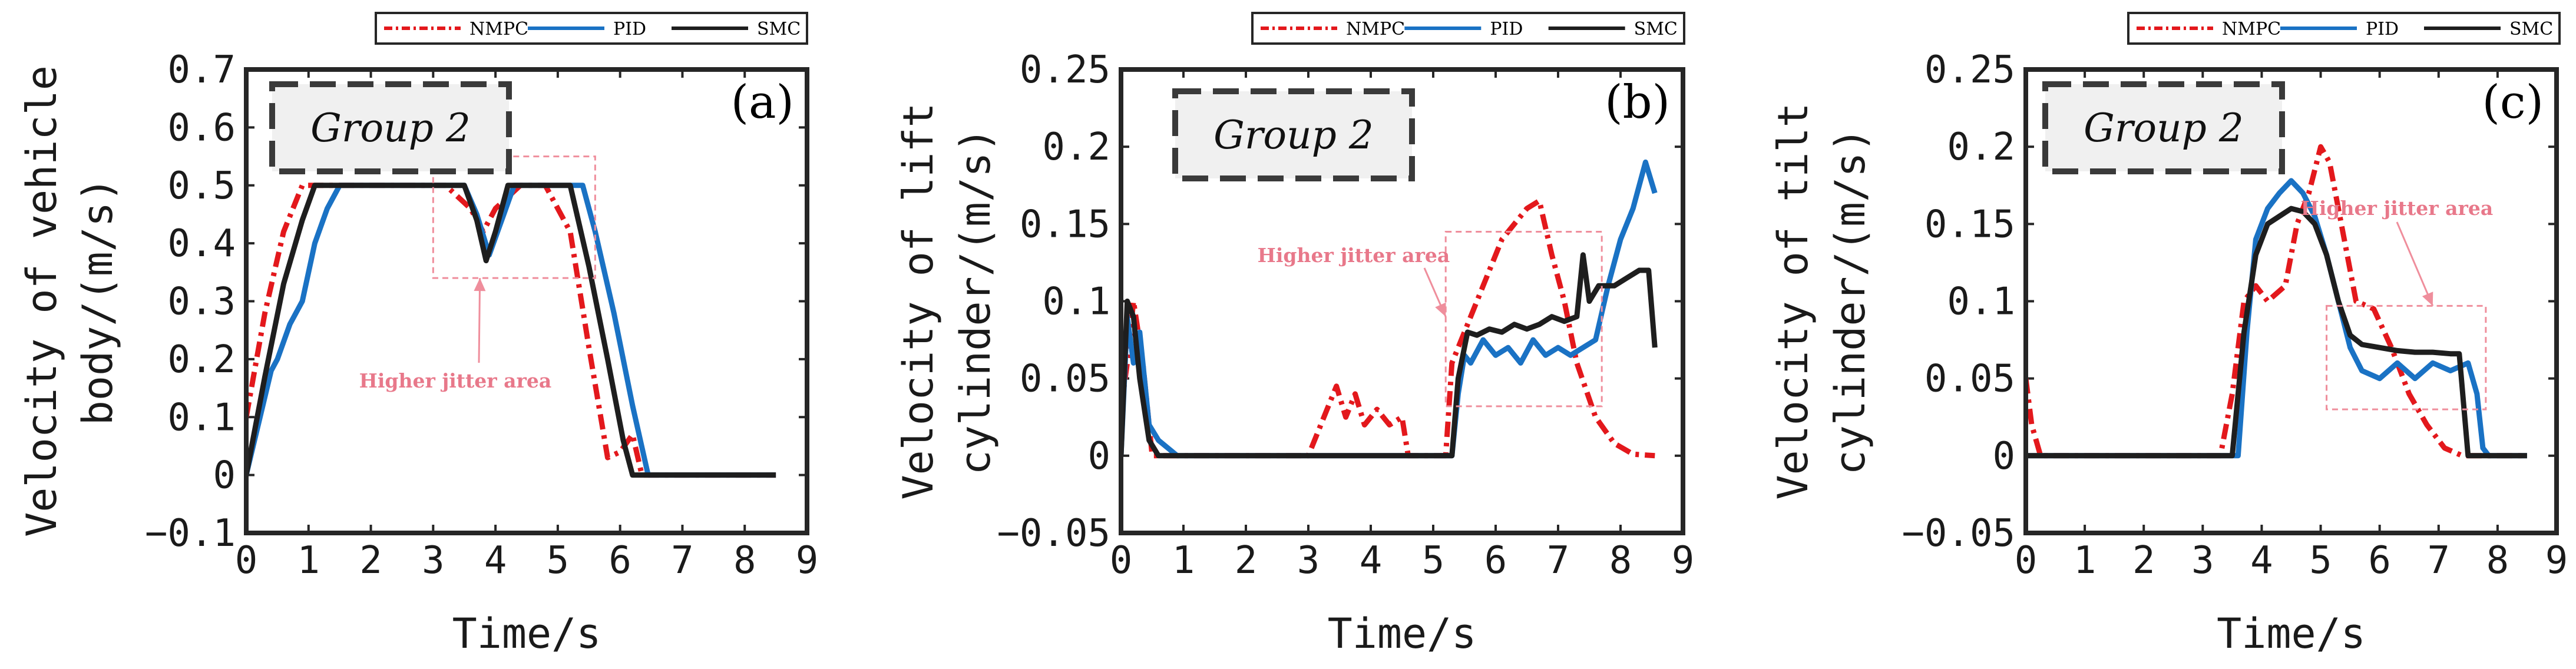  What do you see at coordinates (201, 302) in the screenshot?
I see `y-tick-label: 0.3` at bounding box center [201, 302].